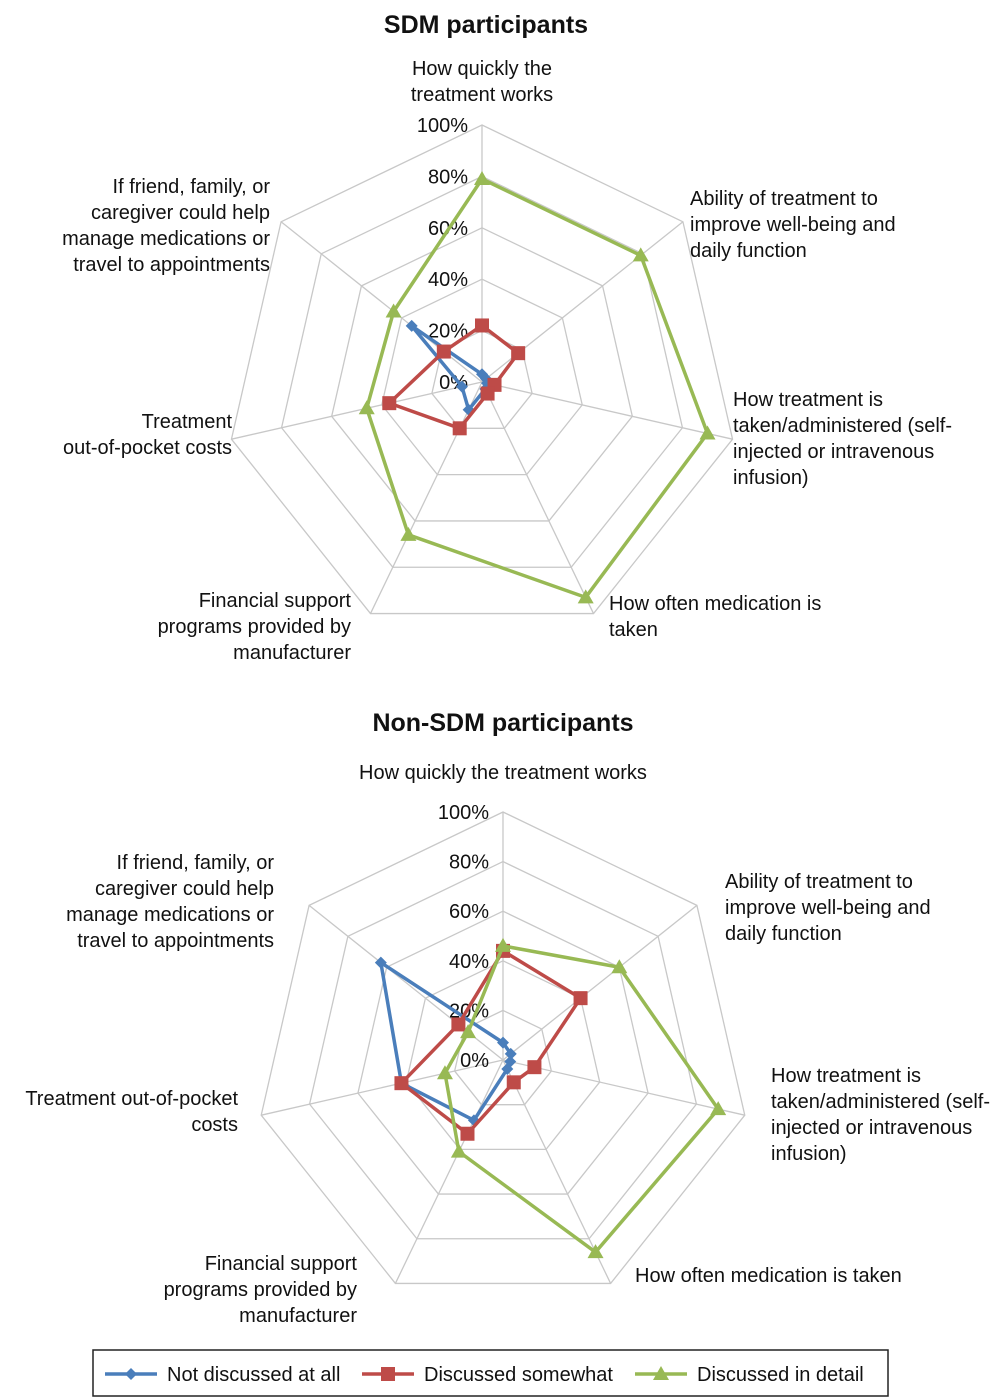 The image size is (1007, 1397). I want to click on tick-label: 60%, so click(469, 912).